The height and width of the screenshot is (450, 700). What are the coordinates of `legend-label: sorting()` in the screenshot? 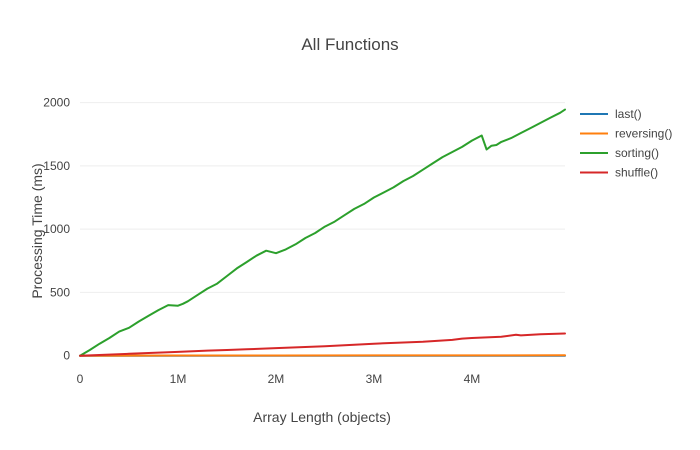 It's located at (637, 153).